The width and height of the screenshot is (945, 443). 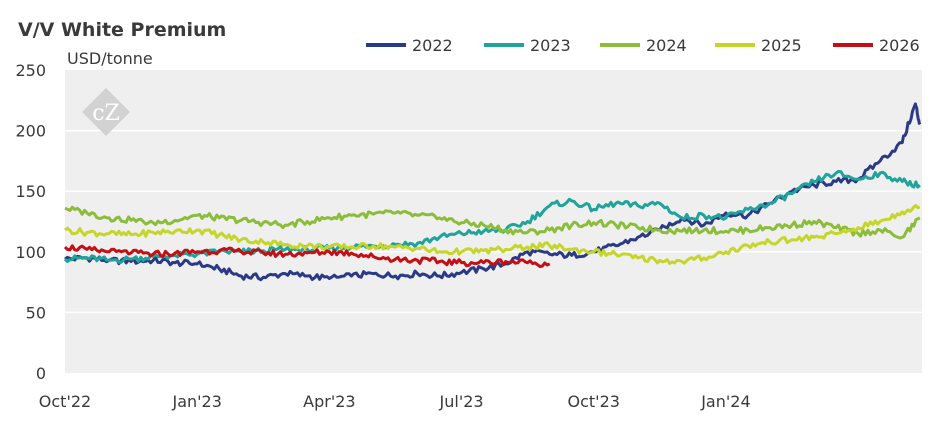 I want to click on x-tick-label: Jul'23, so click(x=461, y=401).